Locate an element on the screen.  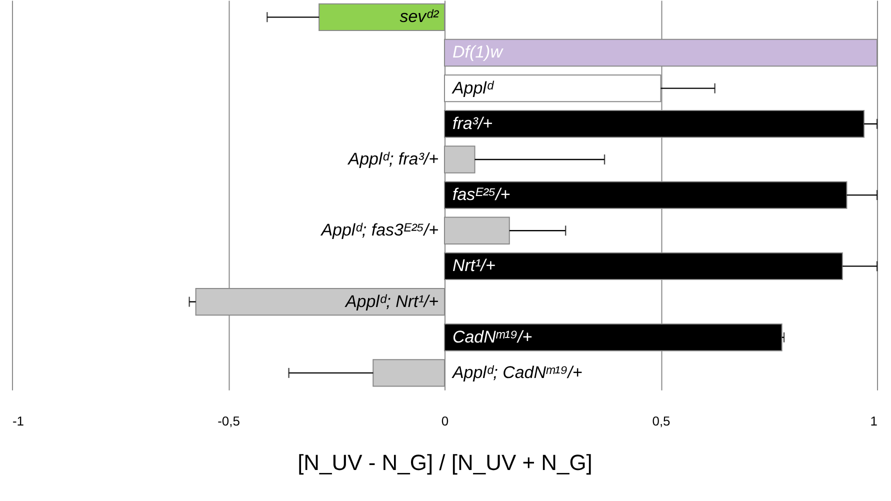
x-axis-title: [N_UV - N_G] / [N_UV + N_G] is located at coordinates (445, 463).